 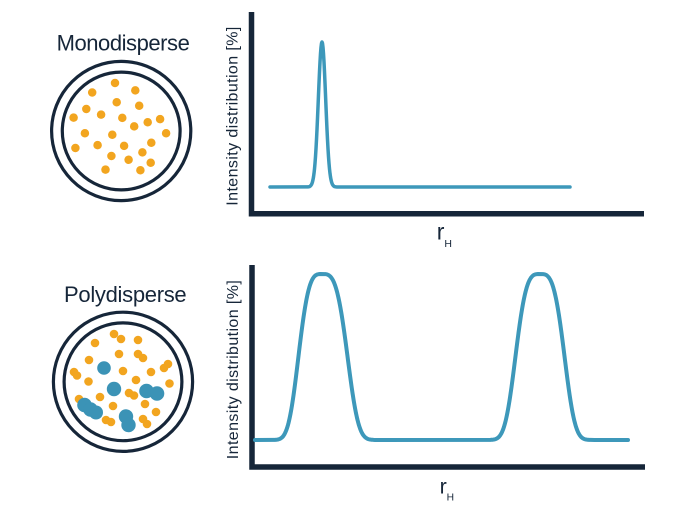 What do you see at coordinates (125, 294) in the screenshot?
I see `svg-text: Polydisperse` at bounding box center [125, 294].